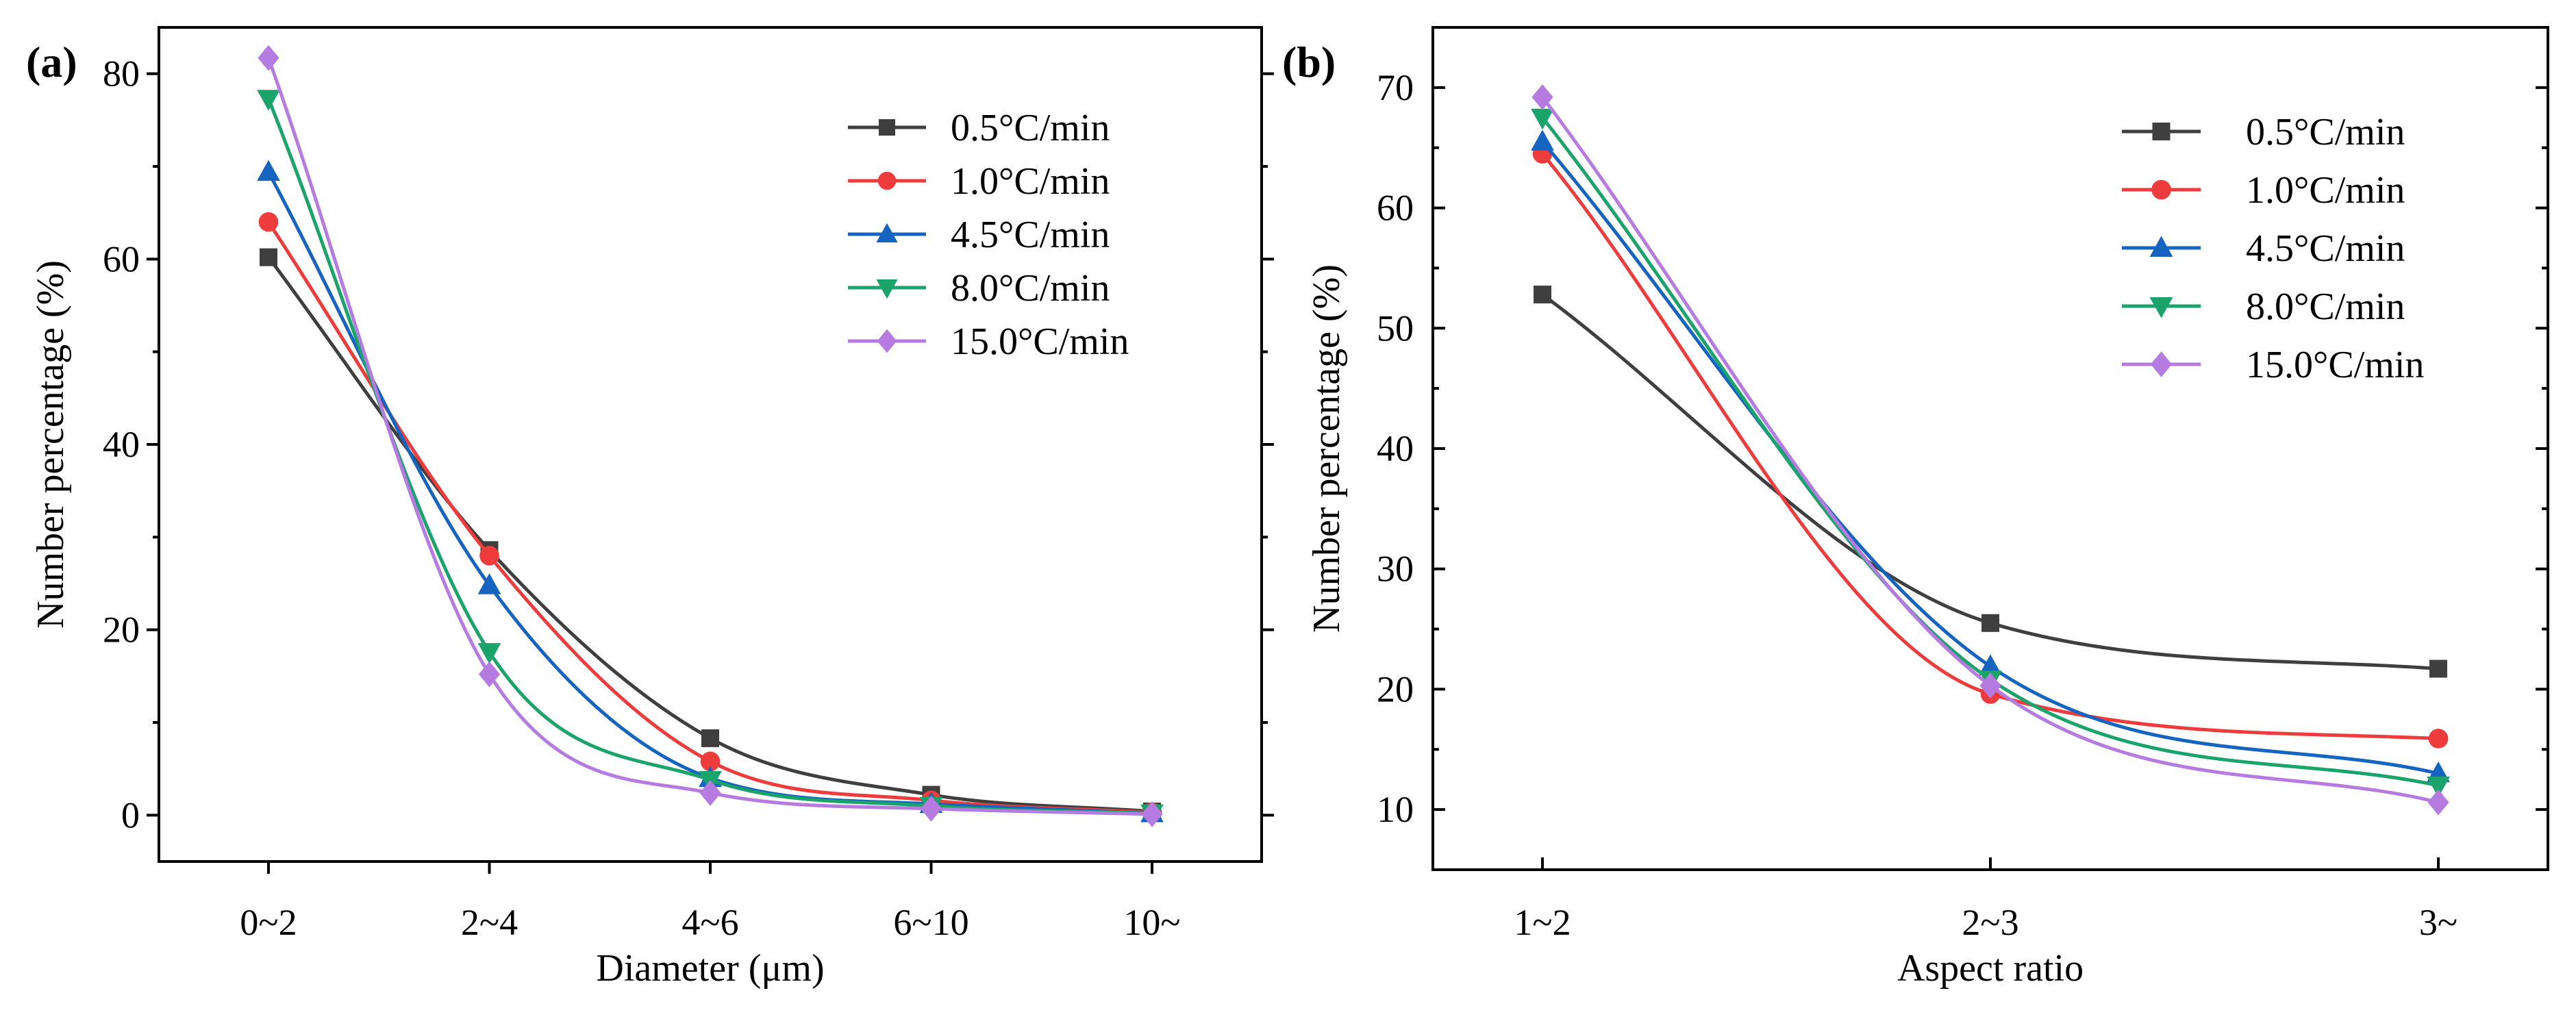  I want to click on x-tick-label: 3~, so click(2438, 922).